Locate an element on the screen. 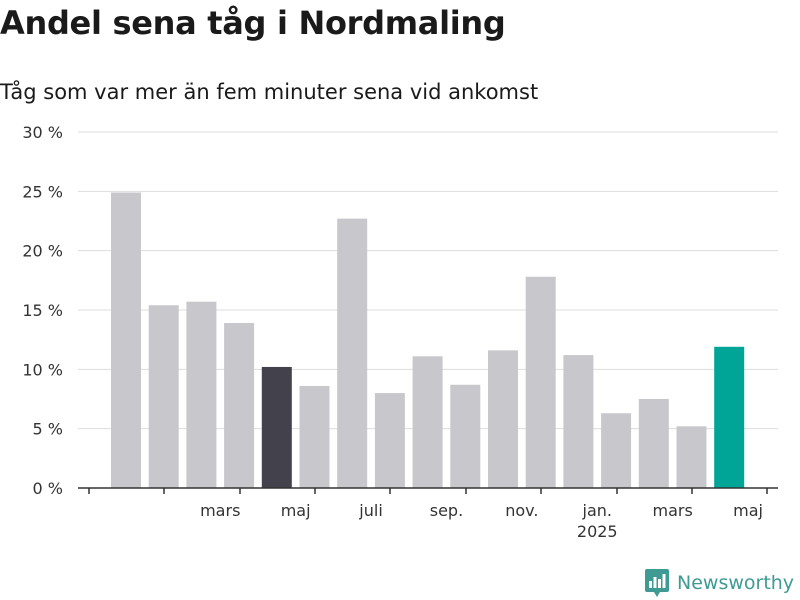 This screenshot has height=600, width=800. x-axis-labels: mars maj juli sep. nov. jan. 2025 mars maj is located at coordinates (481, 521).